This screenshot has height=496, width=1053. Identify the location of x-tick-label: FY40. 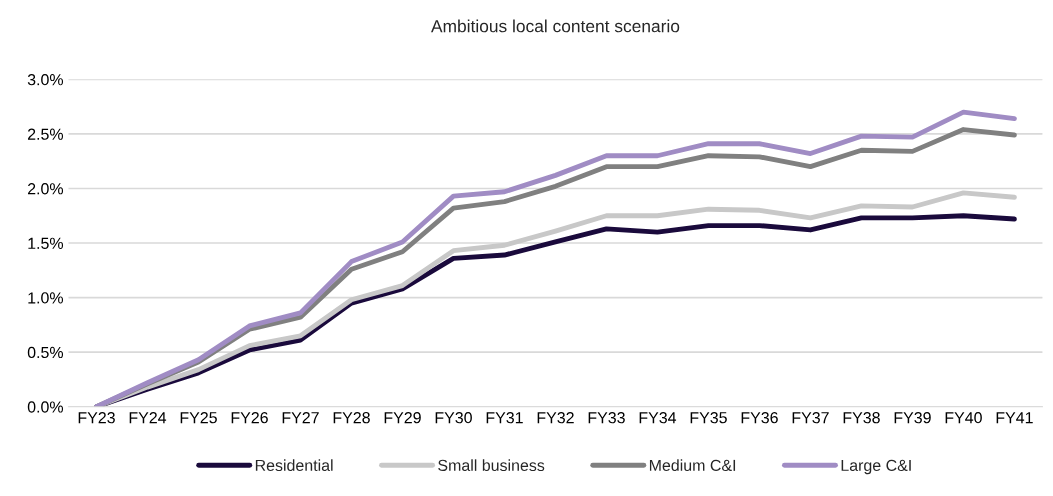
(963, 418).